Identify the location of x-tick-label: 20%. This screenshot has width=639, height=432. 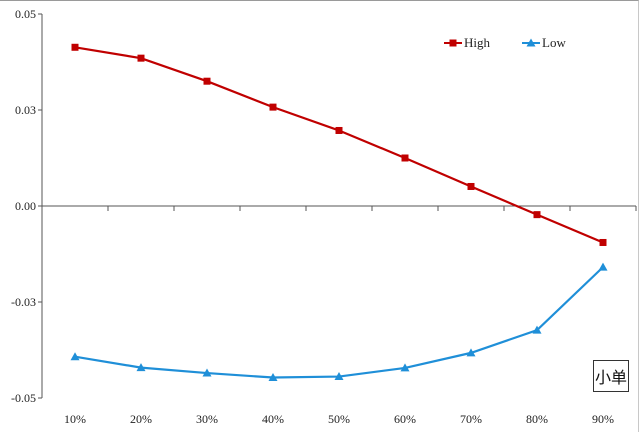
(141, 419).